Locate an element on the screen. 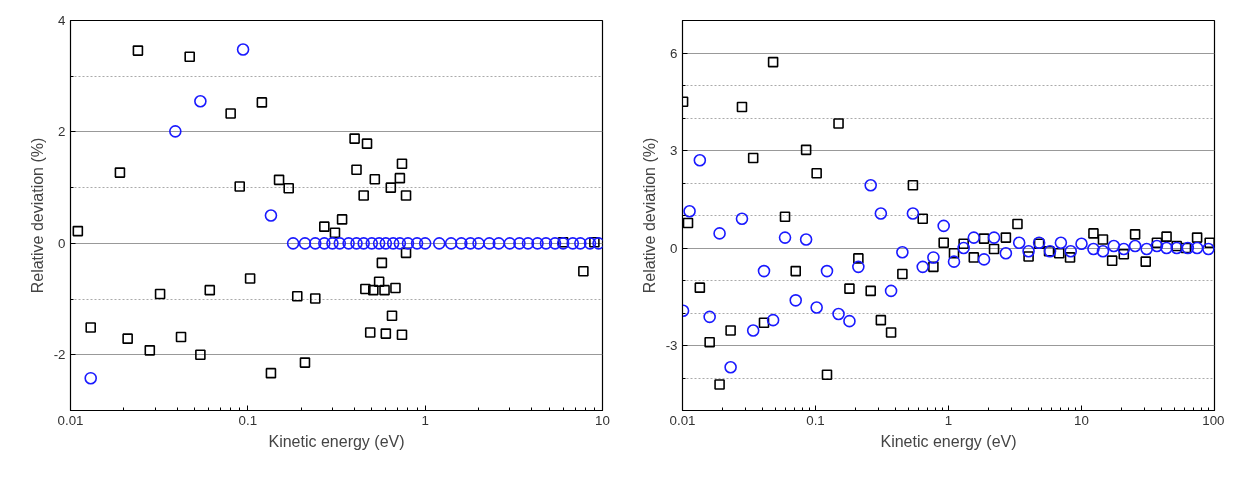 The image size is (1233, 487). y-tick-label: 6 is located at coordinates (674, 53).